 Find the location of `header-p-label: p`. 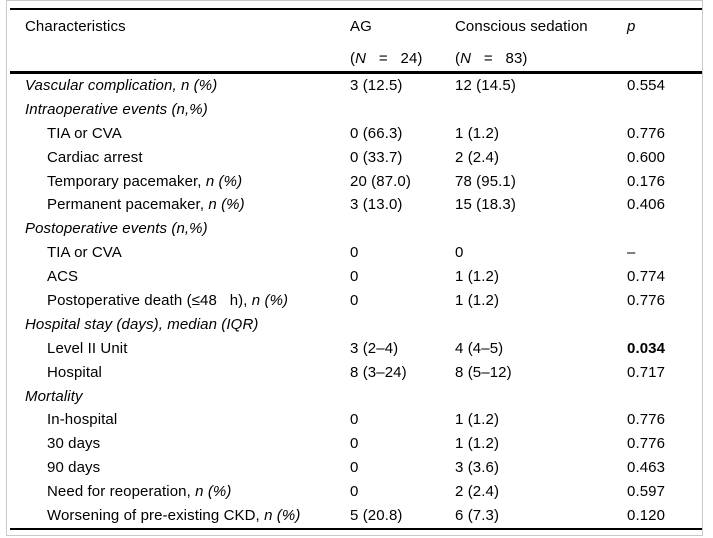

header-p-label: p is located at coordinates (631, 26).